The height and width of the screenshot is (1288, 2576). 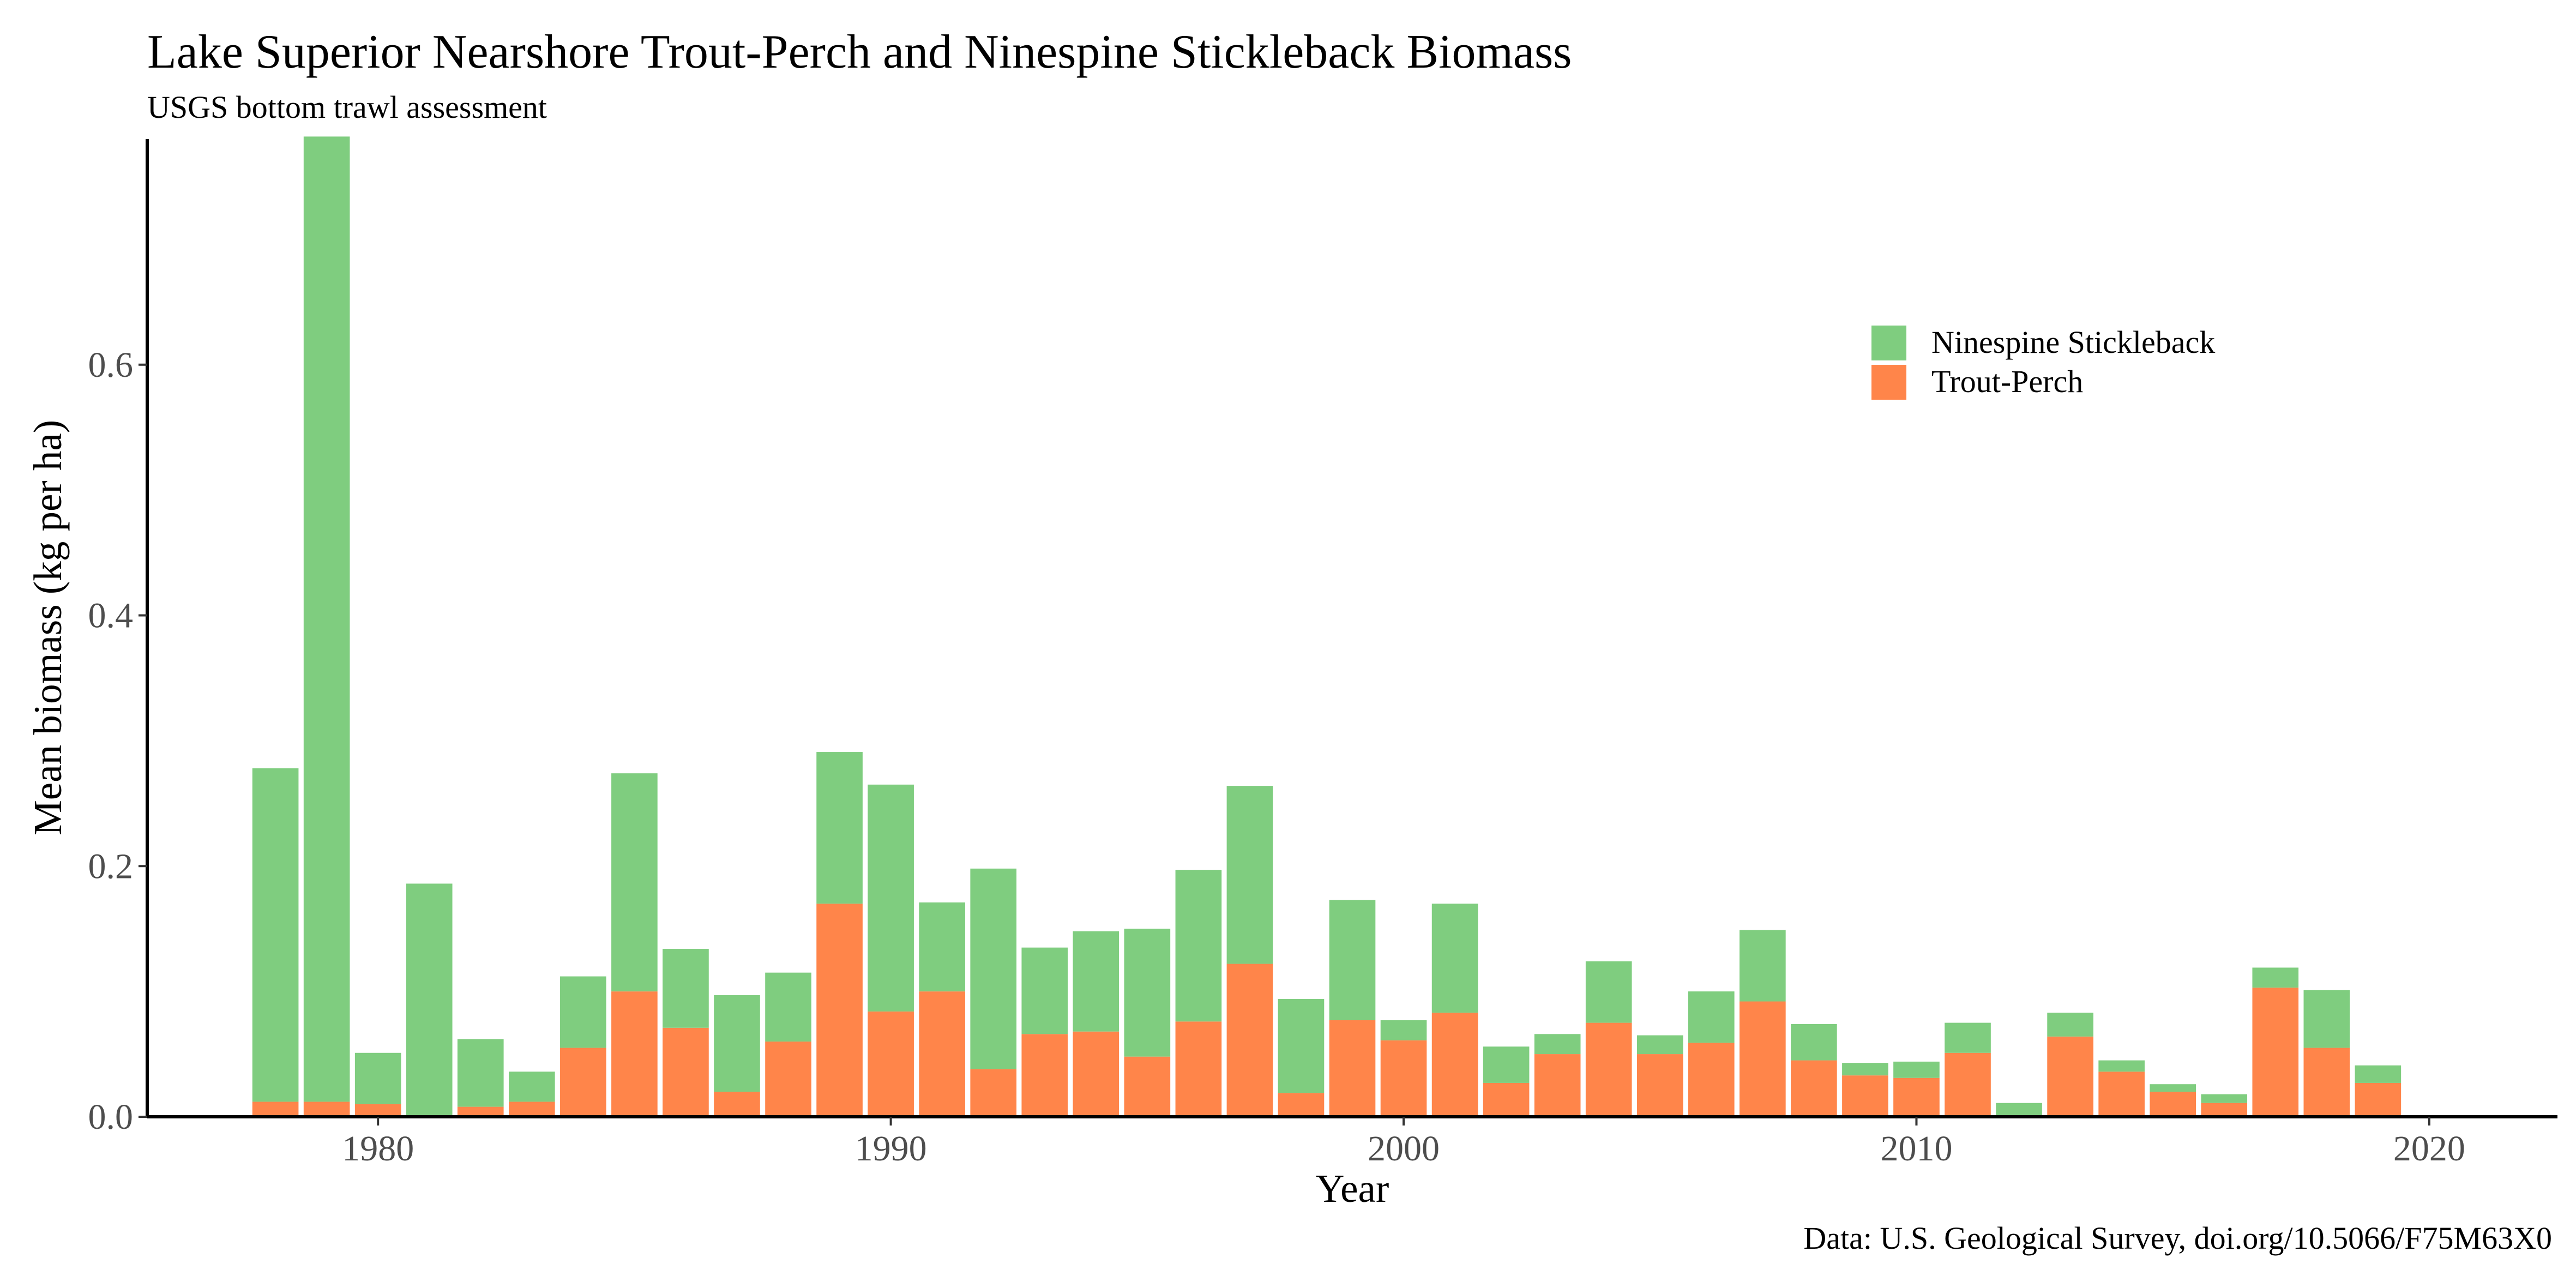 What do you see at coordinates (2429, 1149) in the screenshot?
I see `x-tick-label: 2020` at bounding box center [2429, 1149].